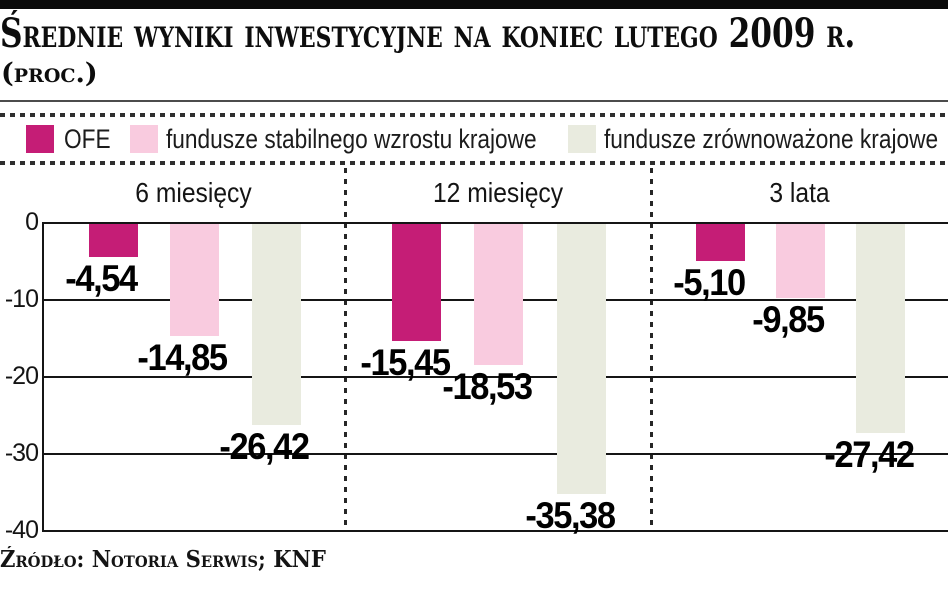  Describe the element at coordinates (40, 139) in the screenshot. I see `legend-swatch-ofe` at that location.